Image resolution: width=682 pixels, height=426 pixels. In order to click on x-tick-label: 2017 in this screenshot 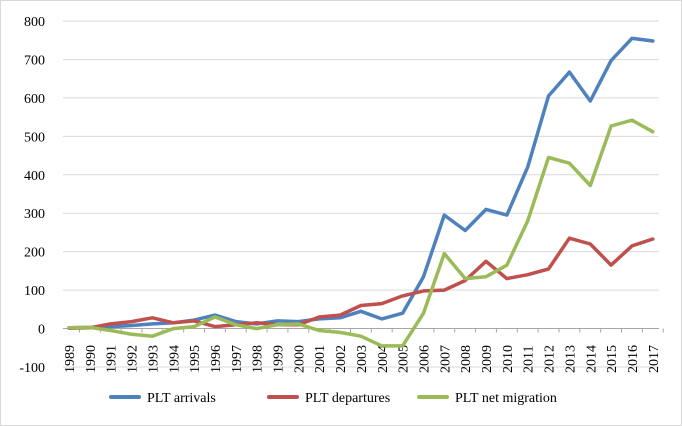, I will do `click(654, 359)`.